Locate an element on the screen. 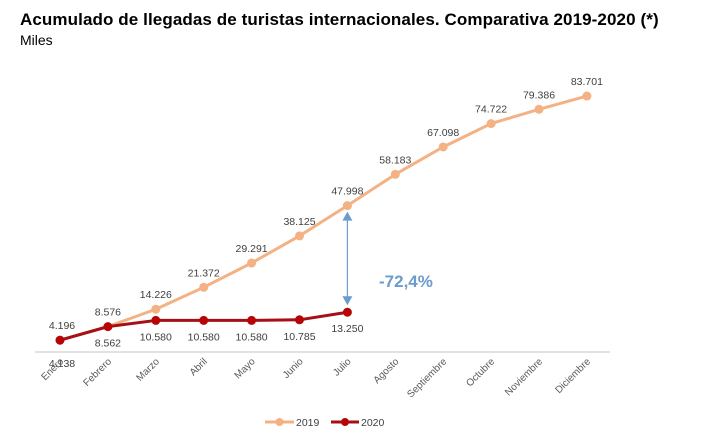  data-label-2019: 8.576 is located at coordinates (108, 313).